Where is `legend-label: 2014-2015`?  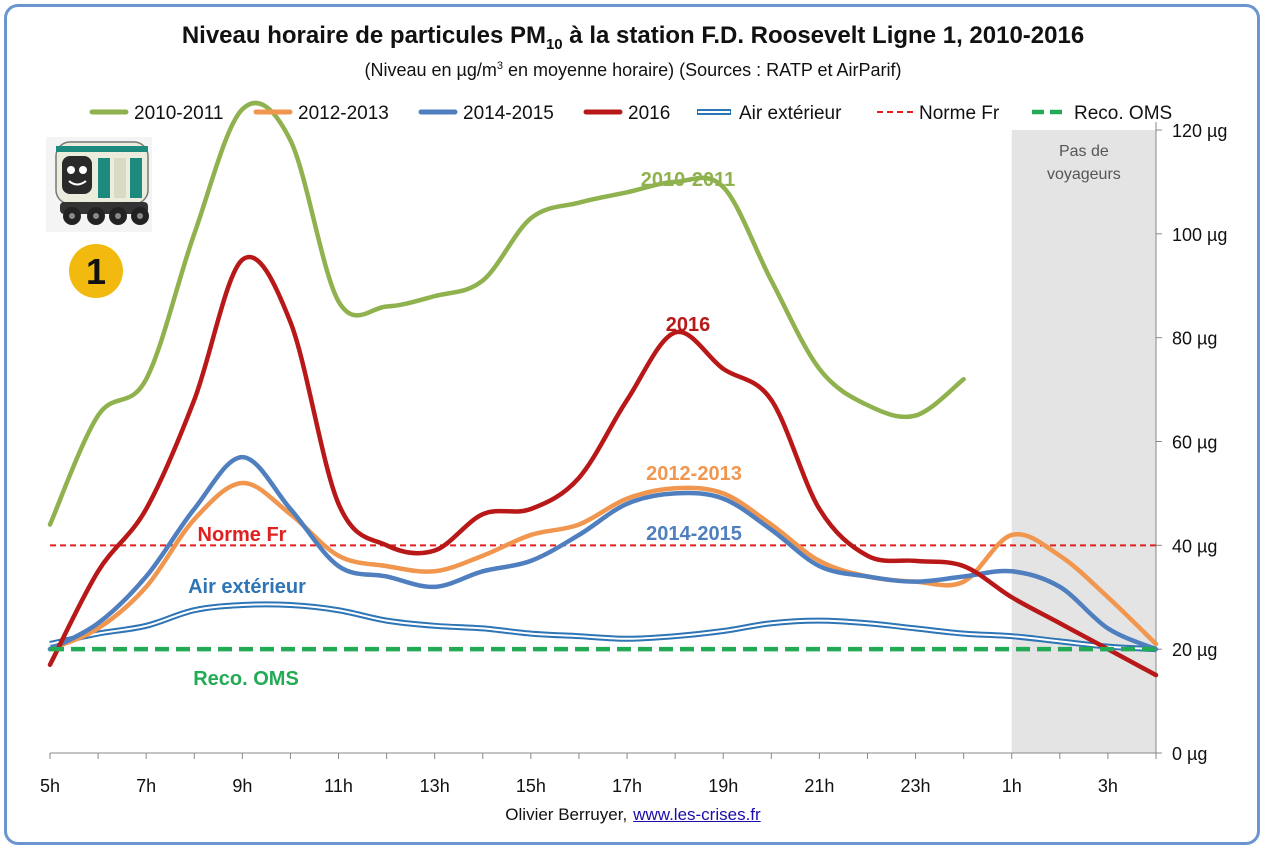
legend-label: 2014-2015 is located at coordinates (508, 113).